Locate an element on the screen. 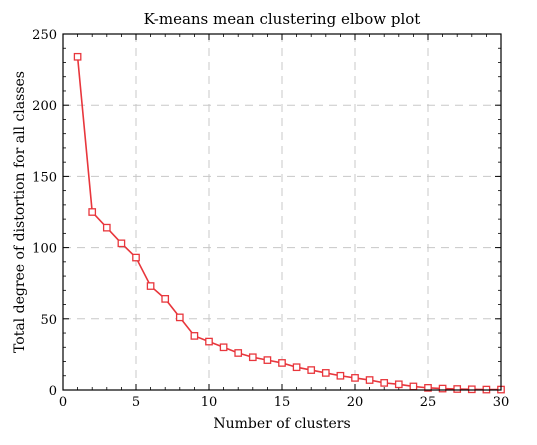 The width and height of the screenshot is (537, 445). x-tick-label: 30 is located at coordinates (501, 402).